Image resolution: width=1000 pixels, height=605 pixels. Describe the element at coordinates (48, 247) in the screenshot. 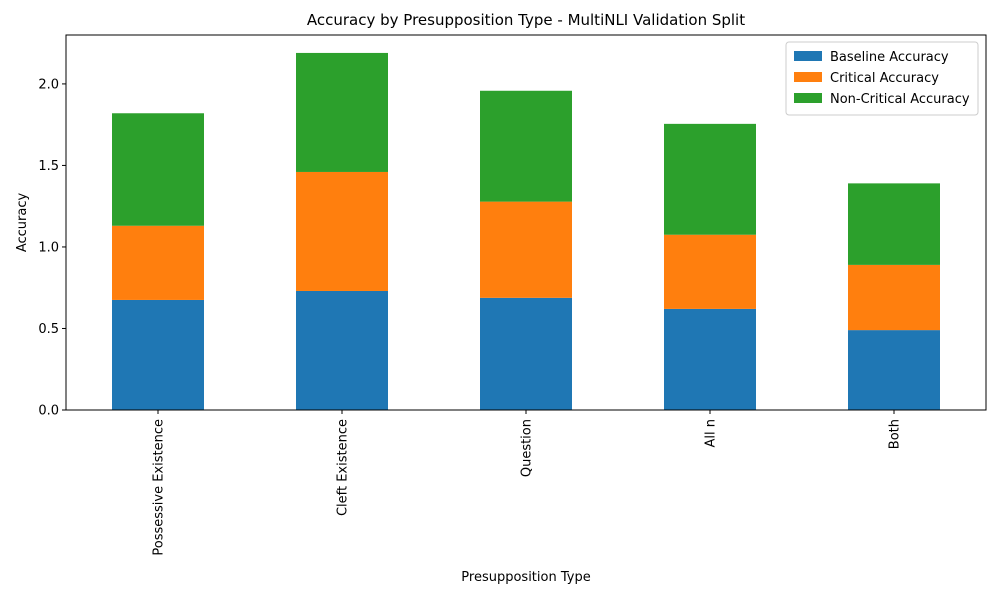

I see `y-tick-label: 1.0` at that location.